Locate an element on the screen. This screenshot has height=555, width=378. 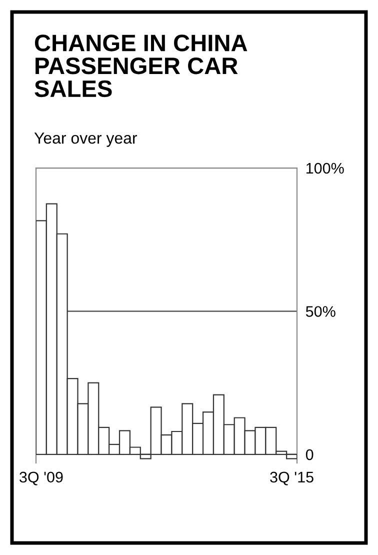
y-tick-label: 100% is located at coordinates (325, 168).